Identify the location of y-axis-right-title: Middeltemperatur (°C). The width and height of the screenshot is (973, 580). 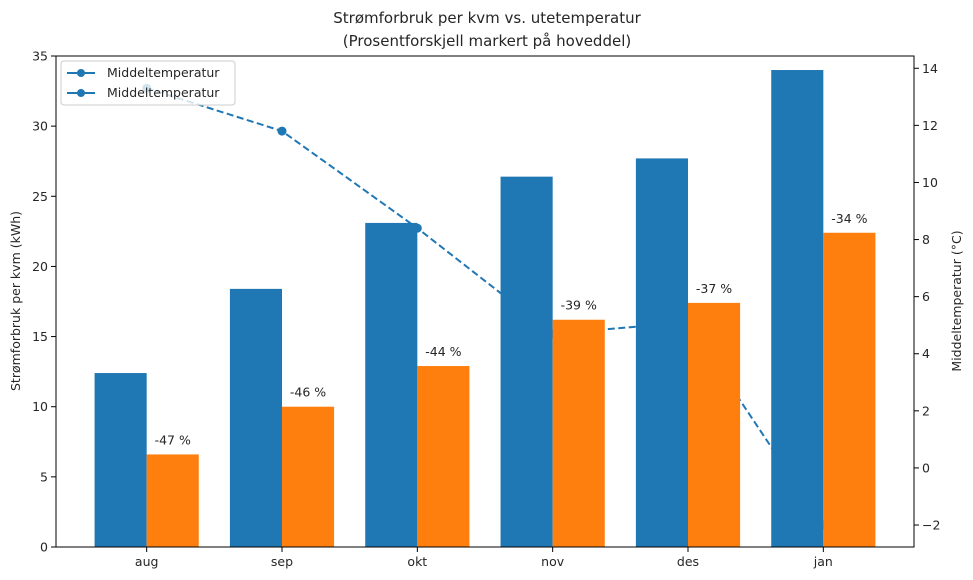
(956, 300).